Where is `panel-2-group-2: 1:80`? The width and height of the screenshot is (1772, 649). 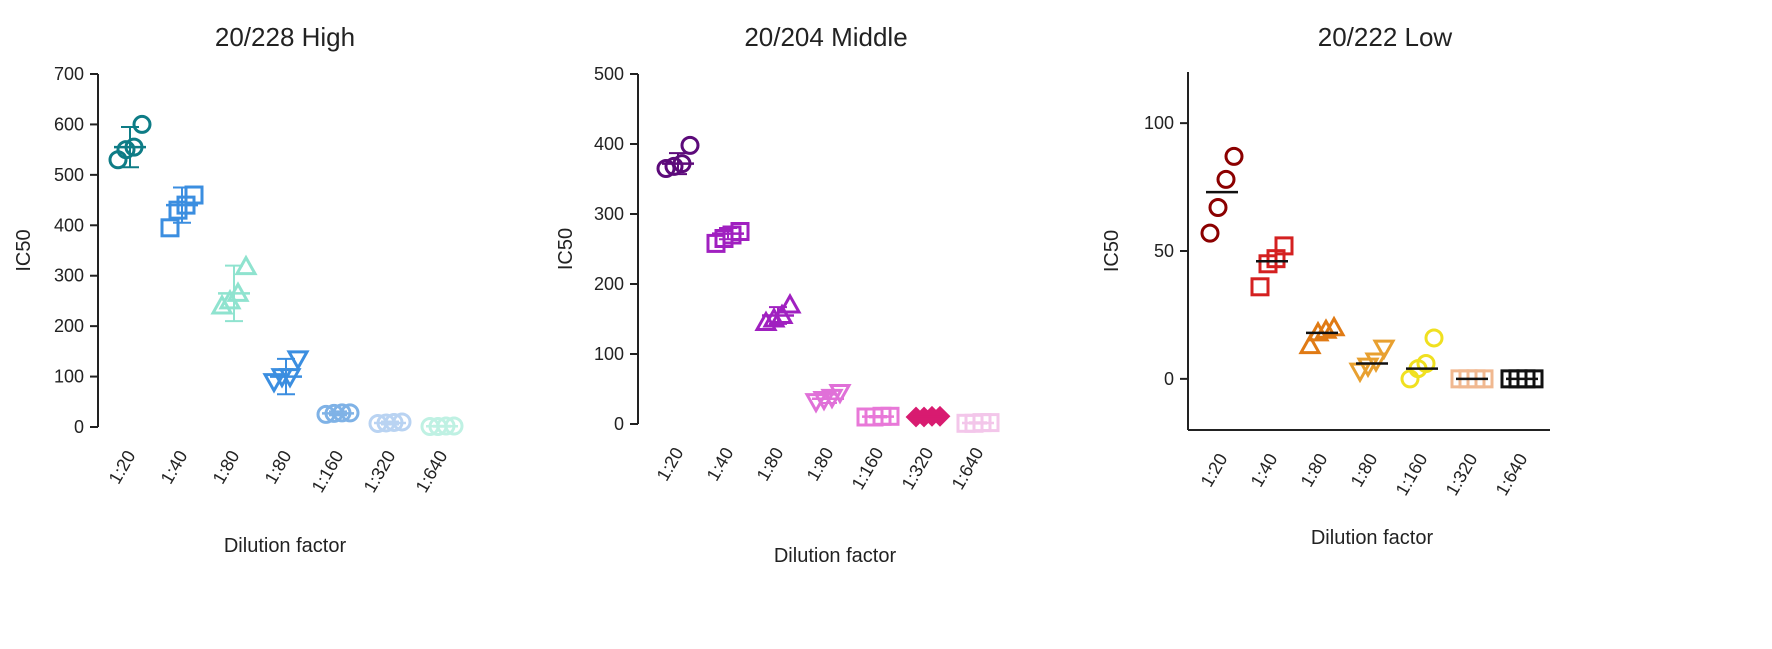
panel-2-group-2: 1:80 is located at coordinates (1321, 402).